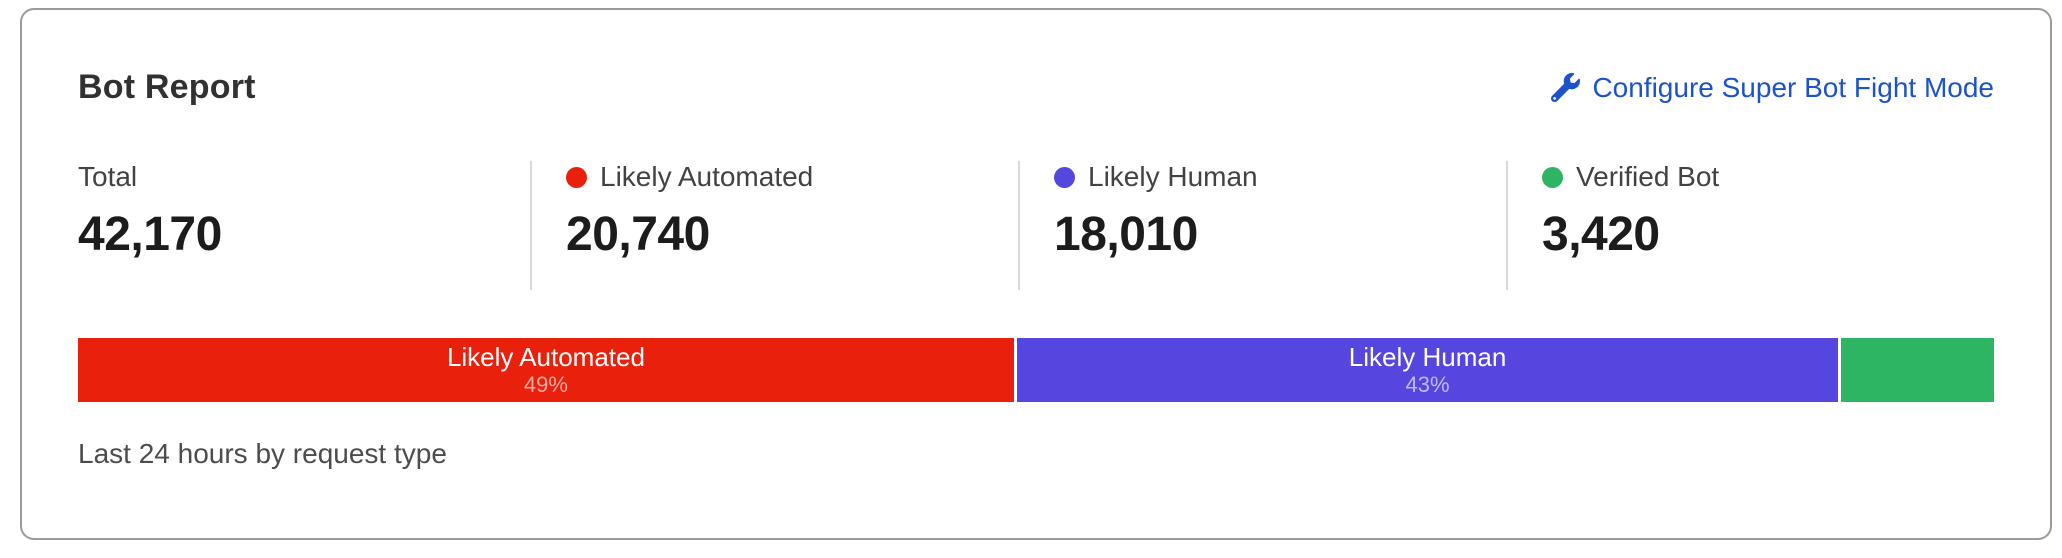 The height and width of the screenshot is (558, 2062). What do you see at coordinates (707, 176) in the screenshot?
I see `stat-label: Likely Automated` at bounding box center [707, 176].